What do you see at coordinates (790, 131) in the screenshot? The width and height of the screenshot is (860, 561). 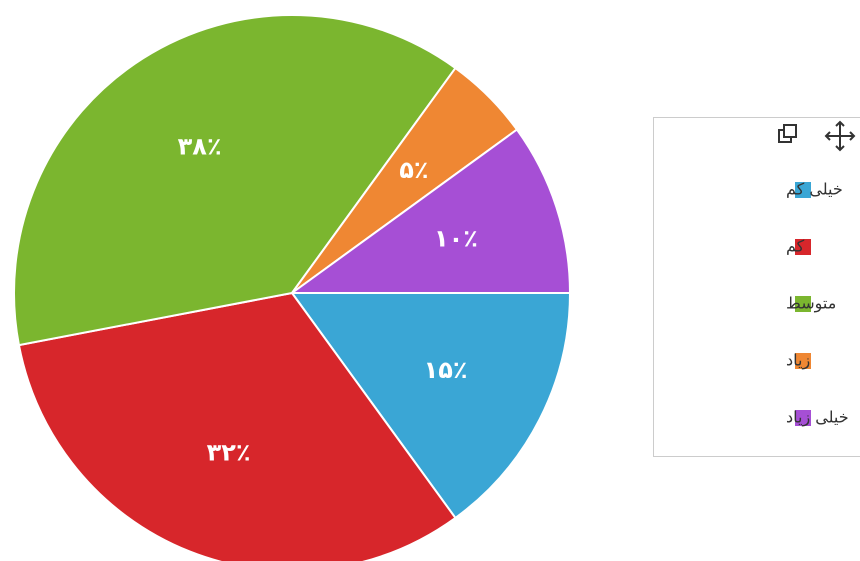 I see `copy-icon-back` at bounding box center [790, 131].